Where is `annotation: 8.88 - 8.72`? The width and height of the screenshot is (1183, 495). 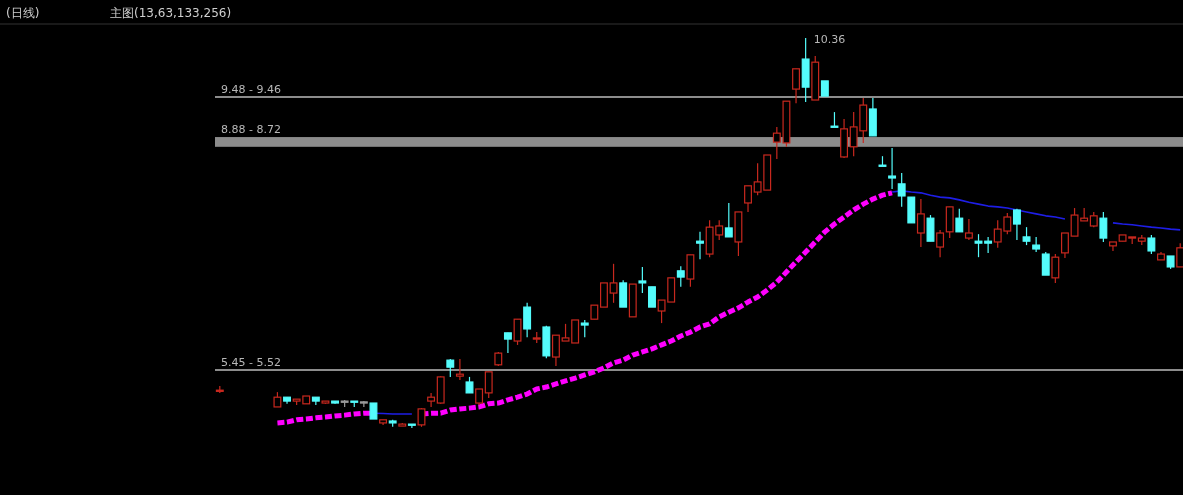
annotation: 8.88 - 8.72 is located at coordinates (251, 130).